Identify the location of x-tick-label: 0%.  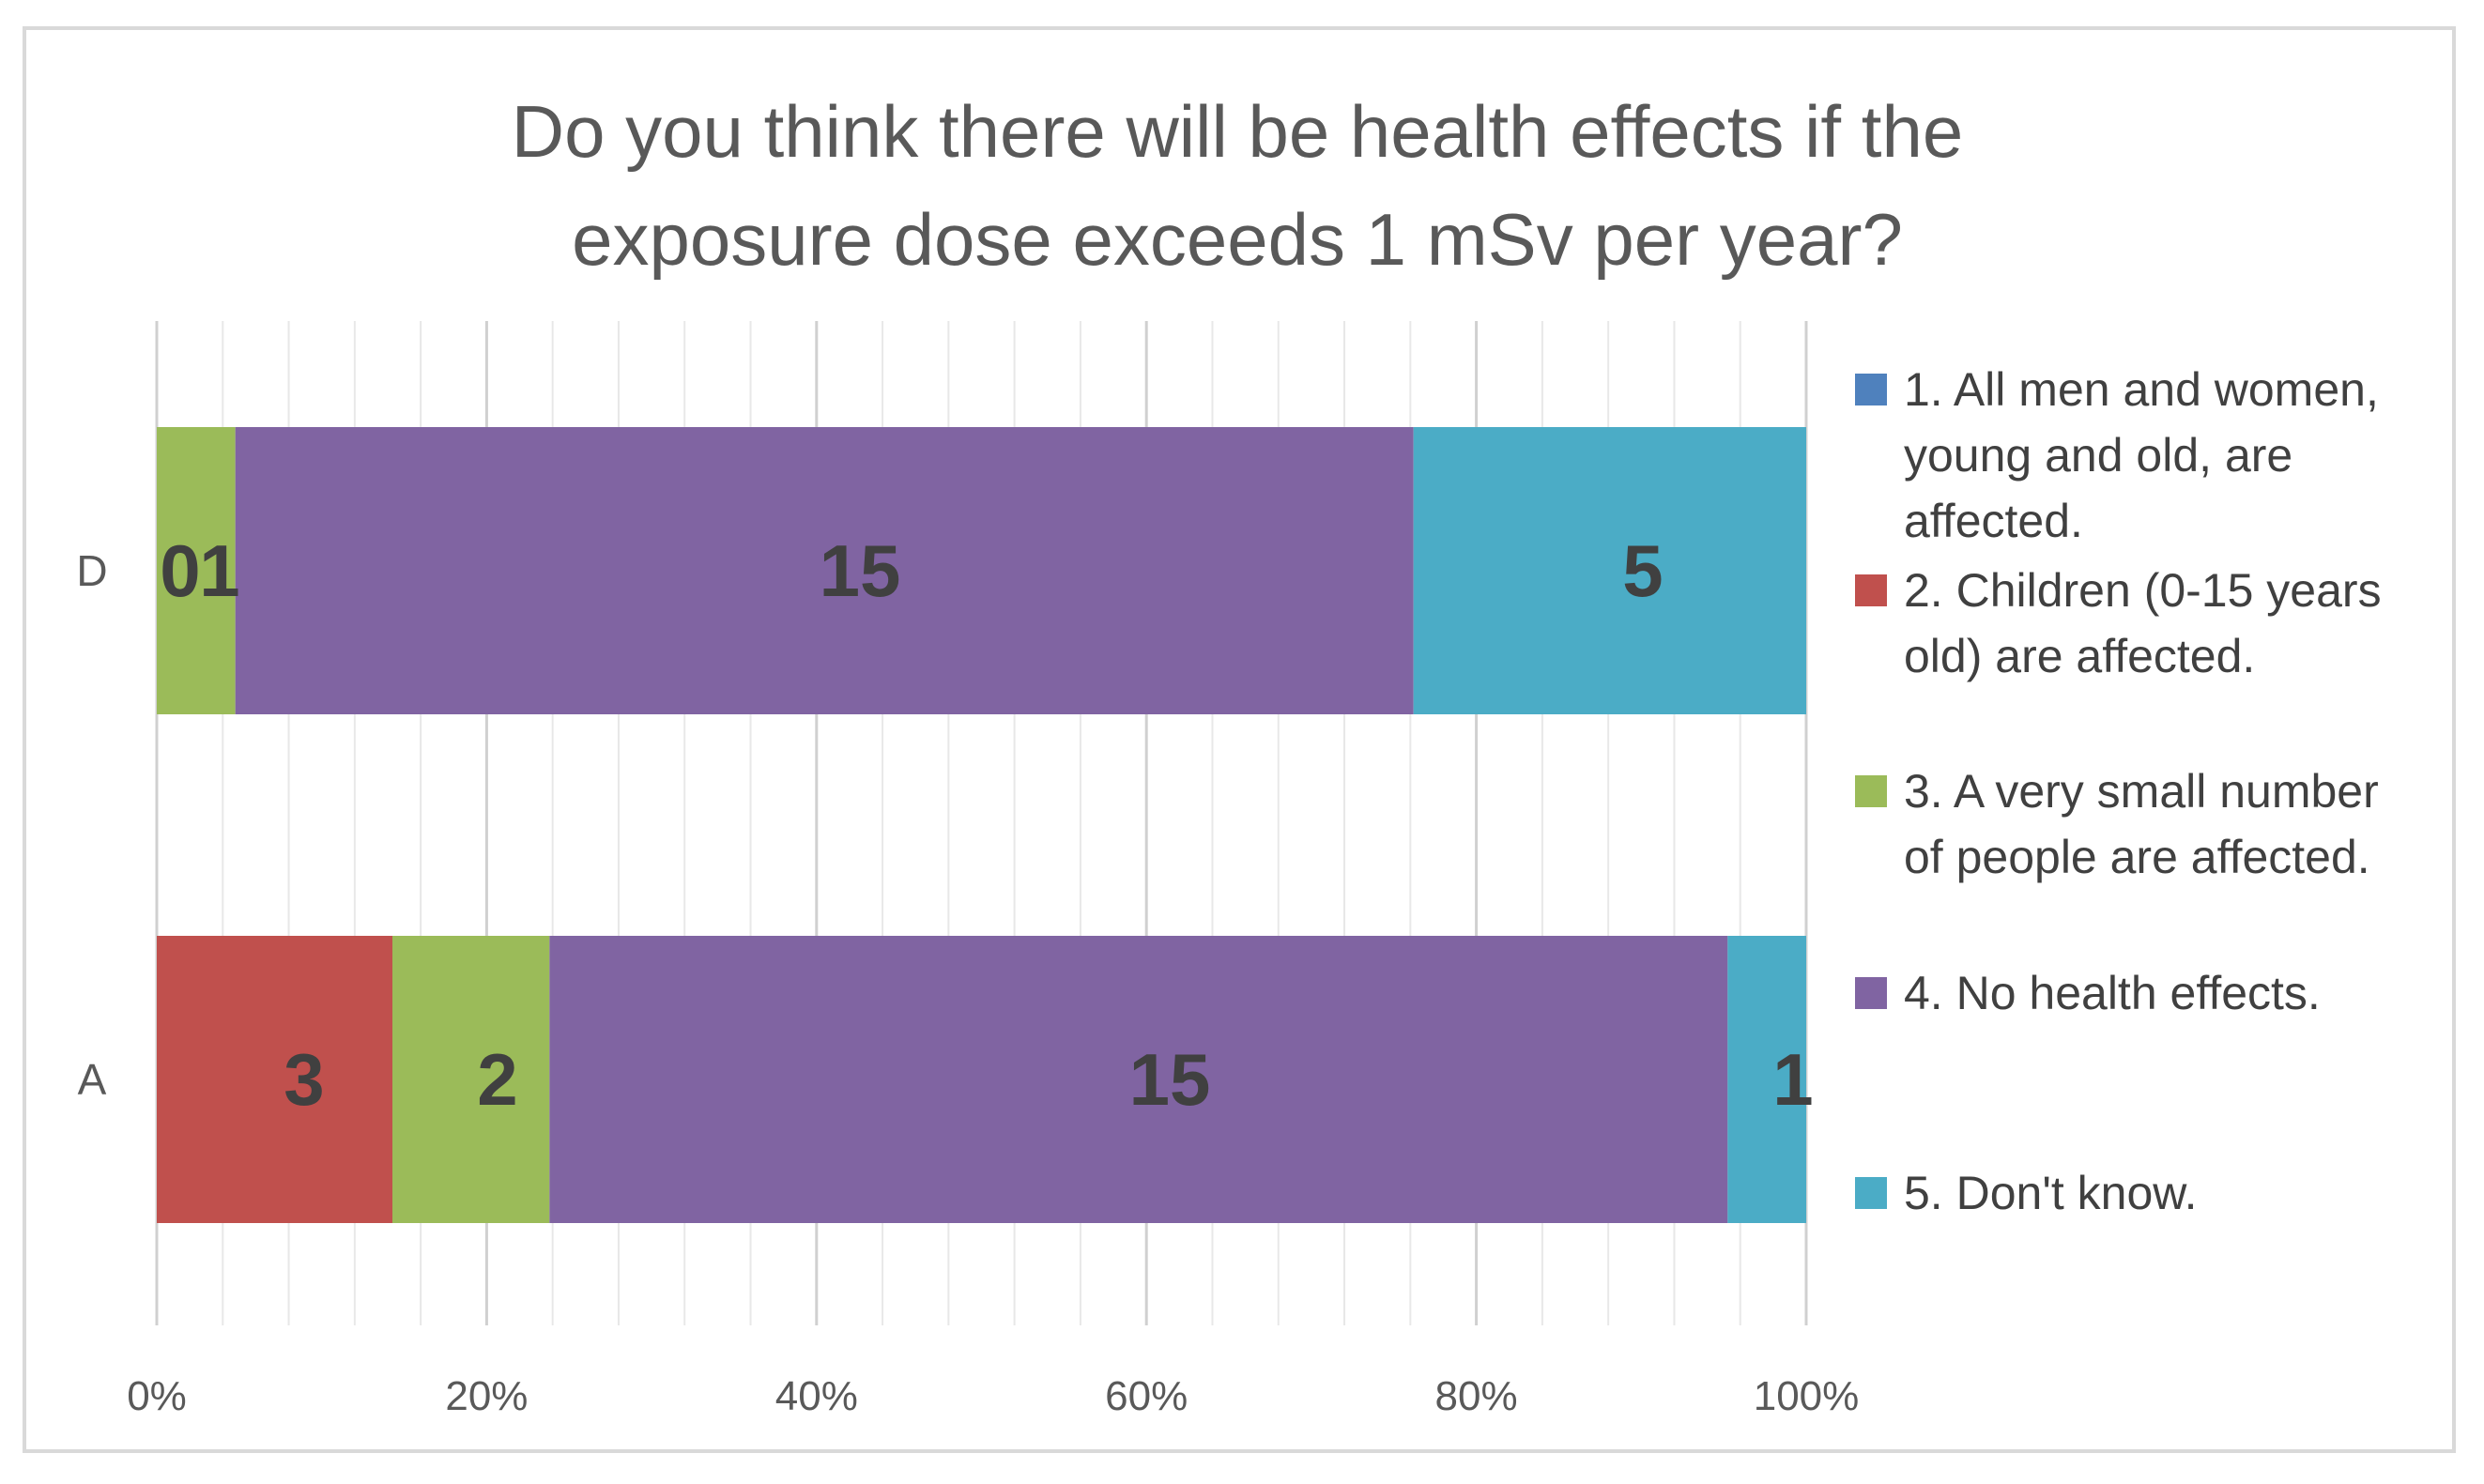
(157, 1396).